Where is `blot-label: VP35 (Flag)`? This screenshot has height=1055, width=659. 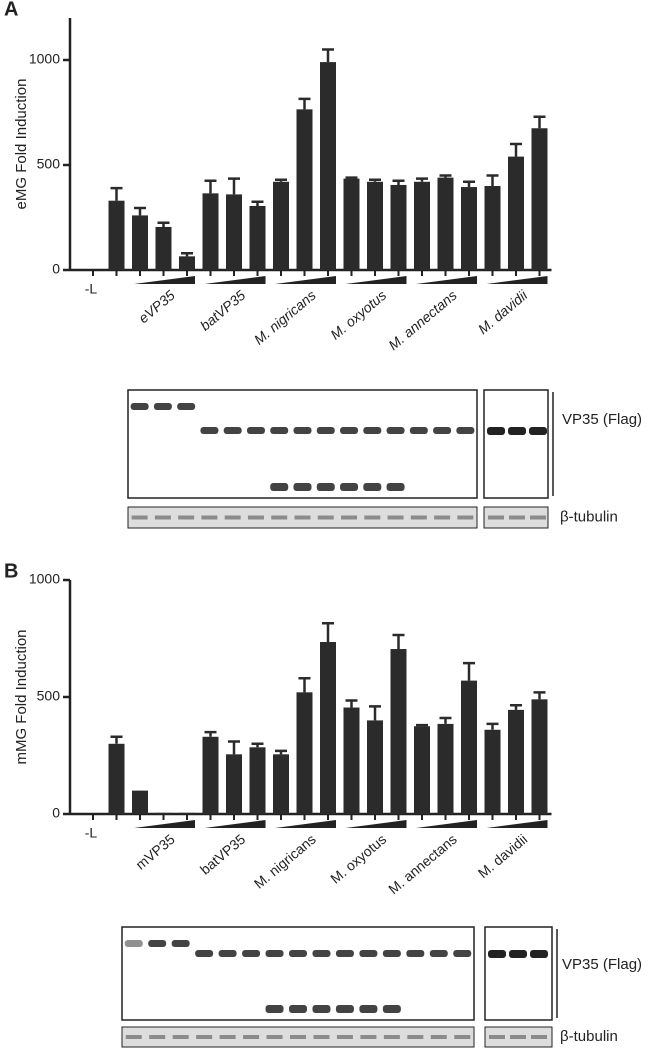 blot-label: VP35 (Flag) is located at coordinates (602, 964).